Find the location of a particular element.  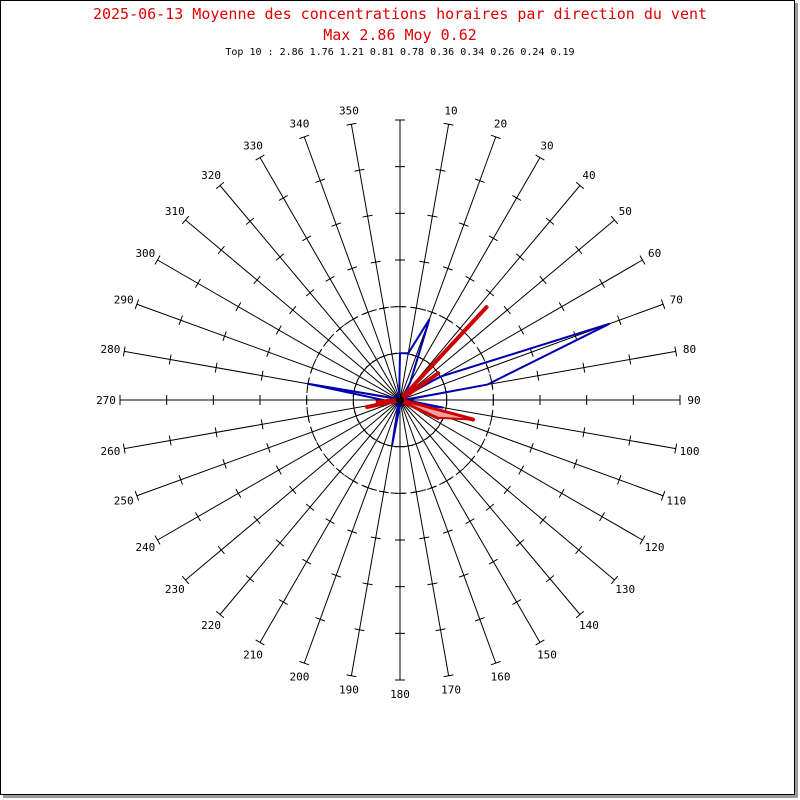

direction-label-70: 70 is located at coordinates (676, 299).